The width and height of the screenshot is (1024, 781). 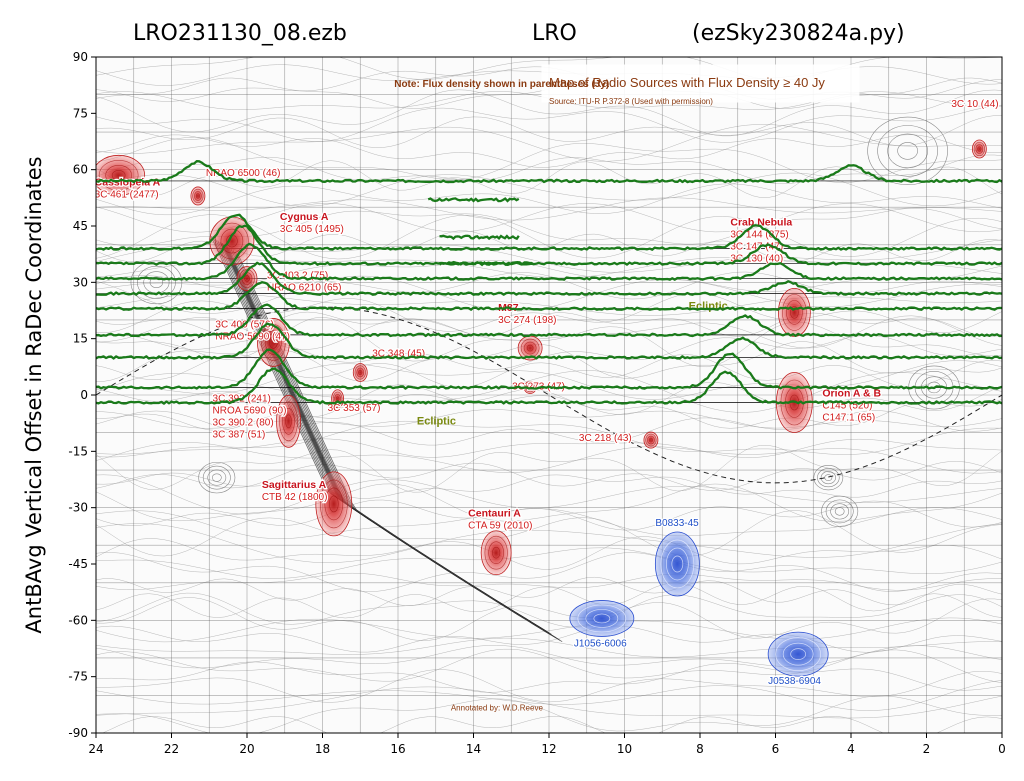 I want to click on x-tick-label: 4, so click(x=851, y=749).